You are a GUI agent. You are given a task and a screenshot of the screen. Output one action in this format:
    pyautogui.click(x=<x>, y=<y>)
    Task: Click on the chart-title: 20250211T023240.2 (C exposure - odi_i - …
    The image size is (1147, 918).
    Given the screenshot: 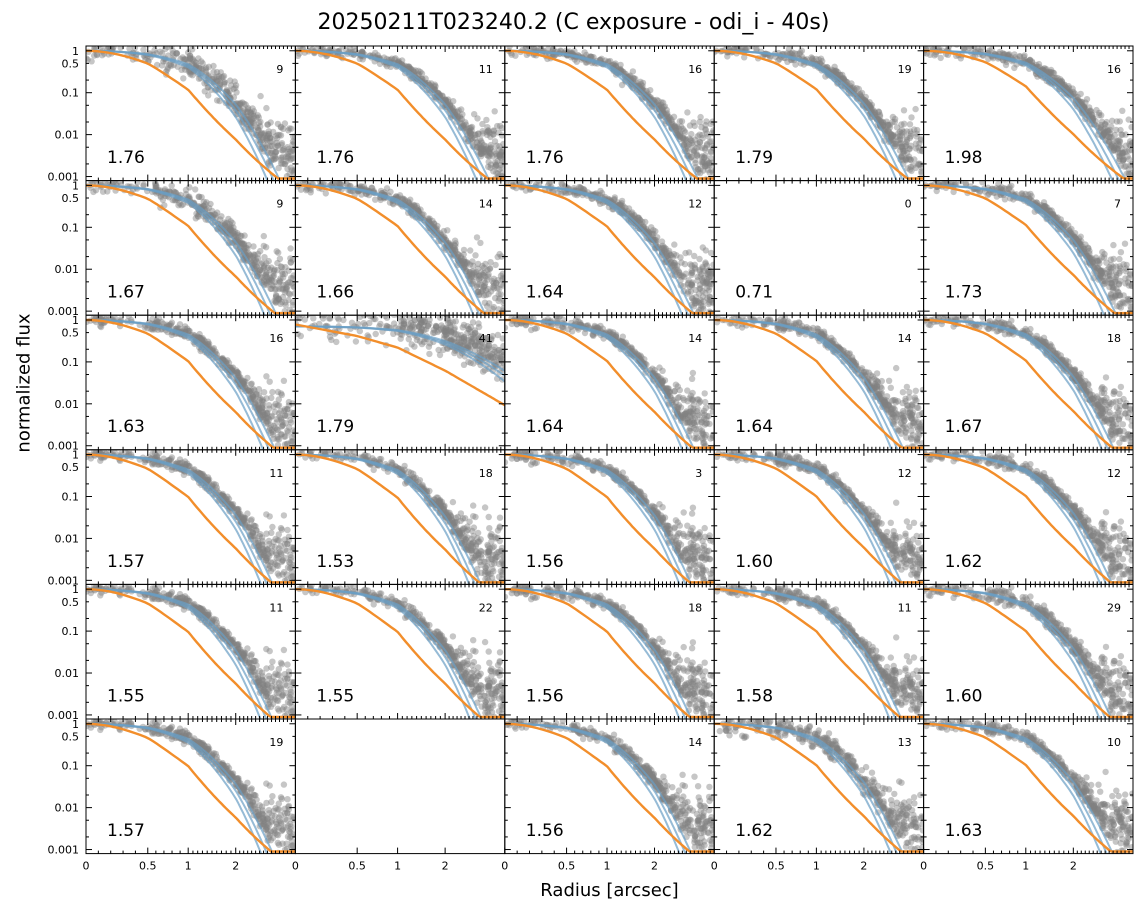 What is the action you would take?
    pyautogui.click(x=573, y=22)
    